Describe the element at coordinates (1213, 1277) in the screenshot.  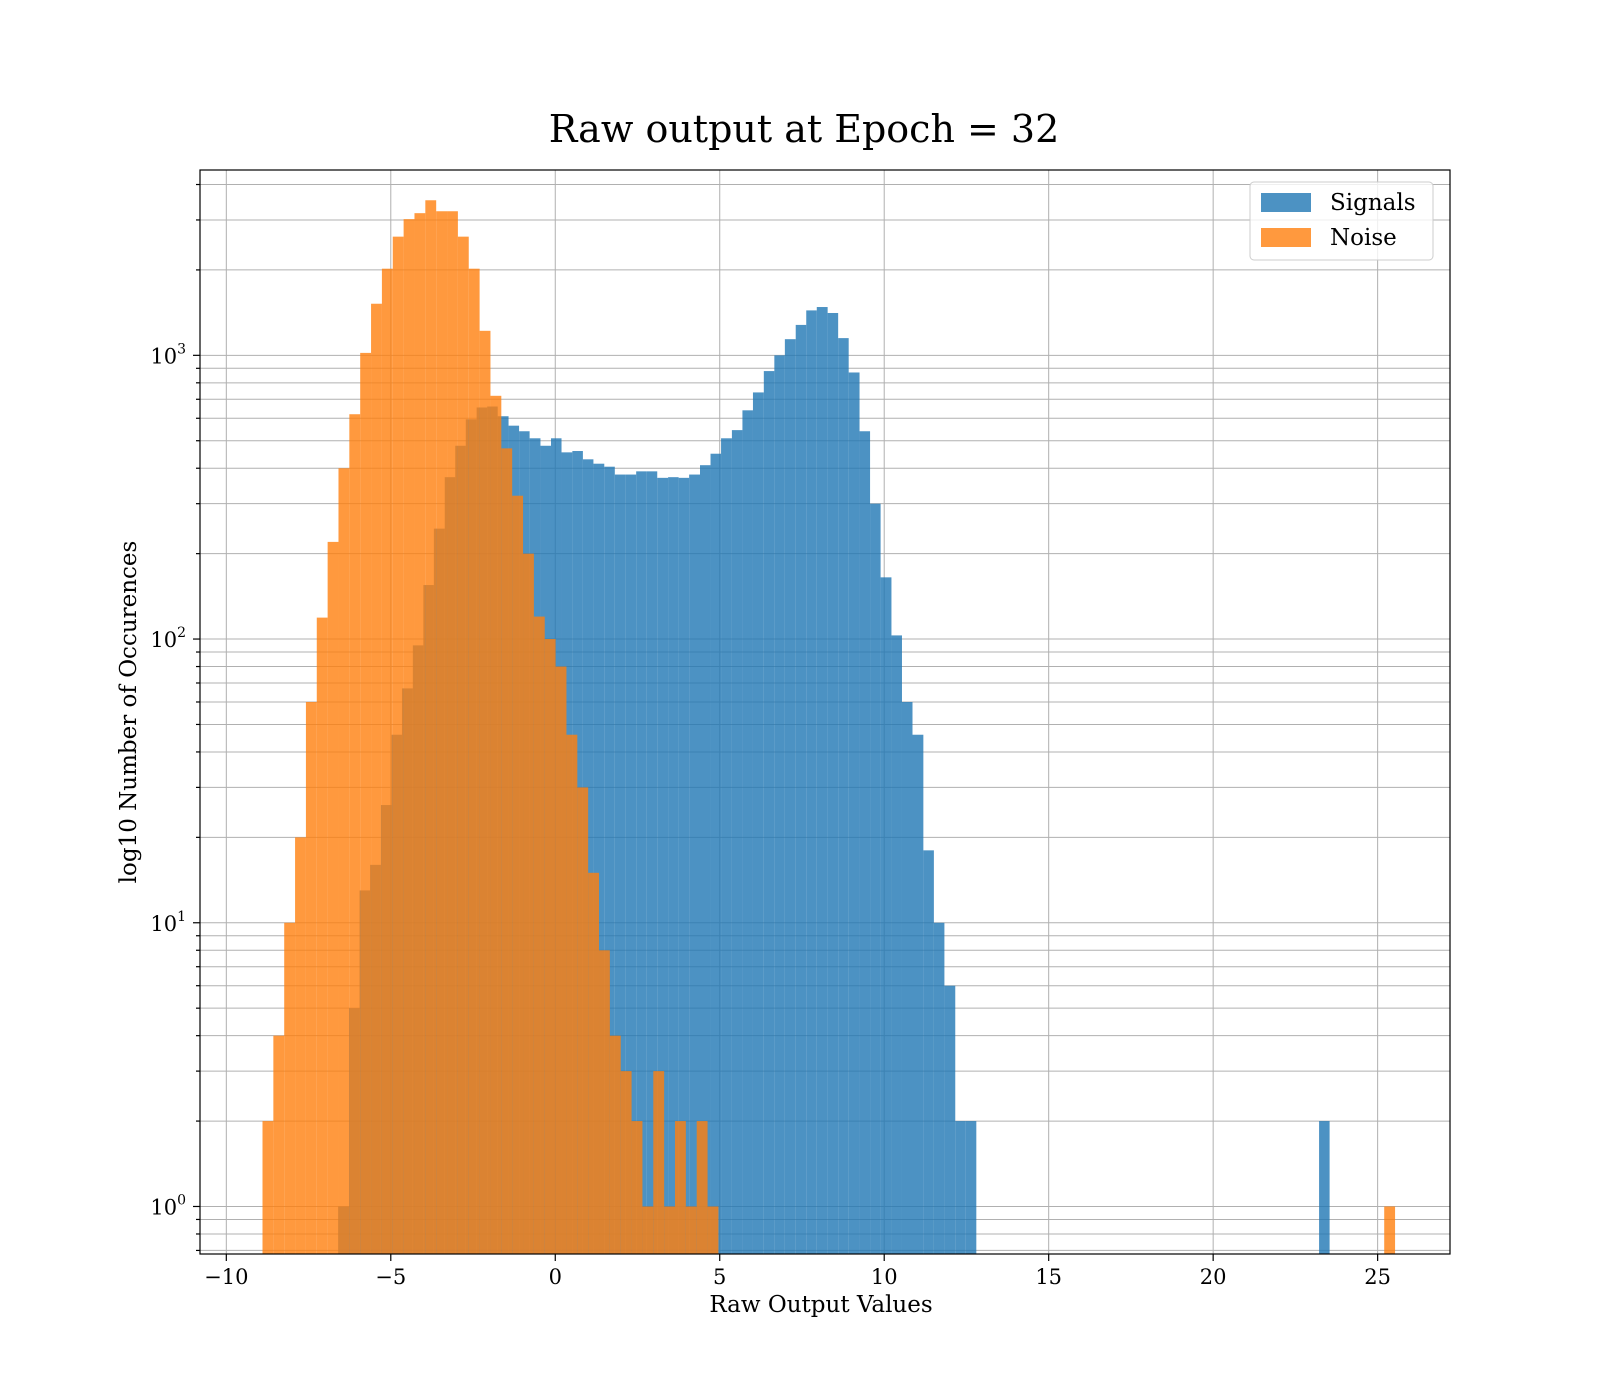
I see `x-tick-label: 20` at that location.